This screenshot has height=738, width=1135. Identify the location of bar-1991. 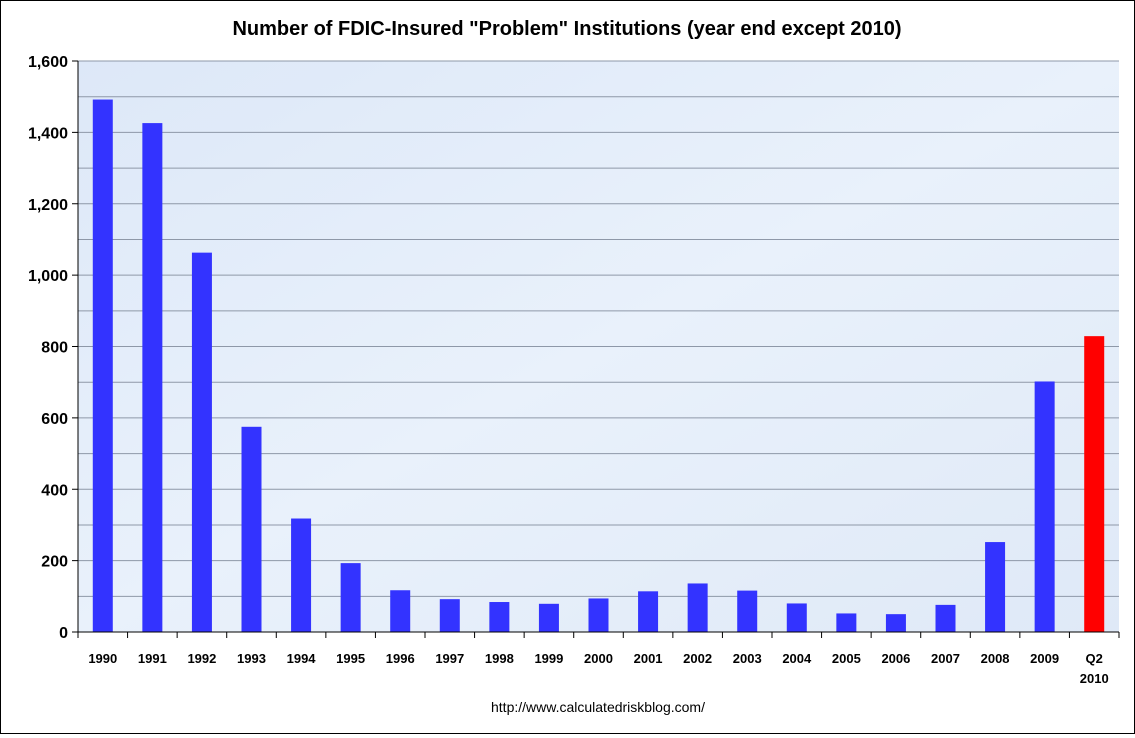
(152, 377).